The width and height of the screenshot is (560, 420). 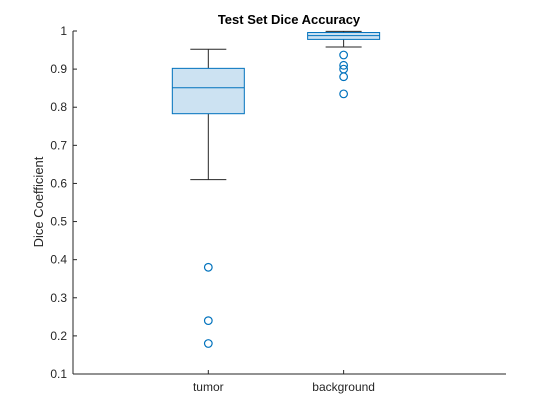 I want to click on chart-title: Test Set Dice Accuracy, so click(x=289, y=19).